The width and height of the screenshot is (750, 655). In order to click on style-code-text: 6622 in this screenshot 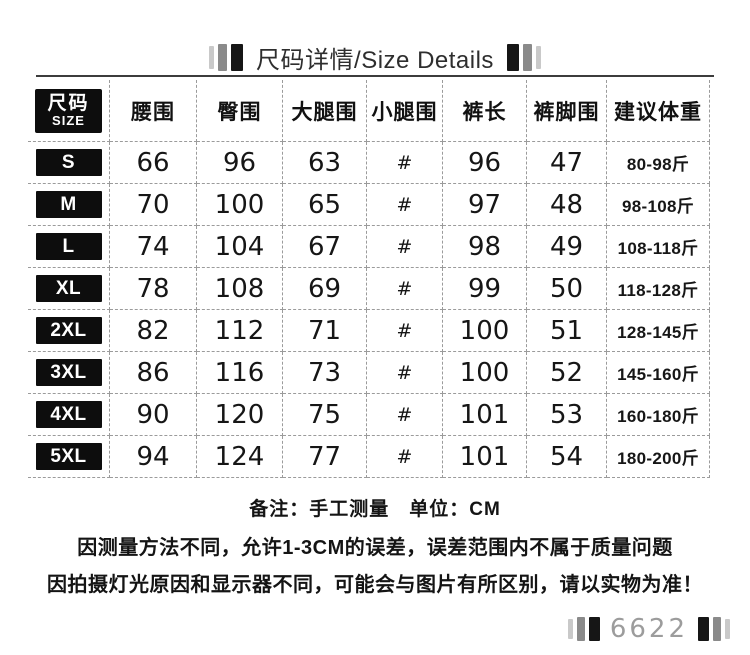, I will do `click(648, 629)`.